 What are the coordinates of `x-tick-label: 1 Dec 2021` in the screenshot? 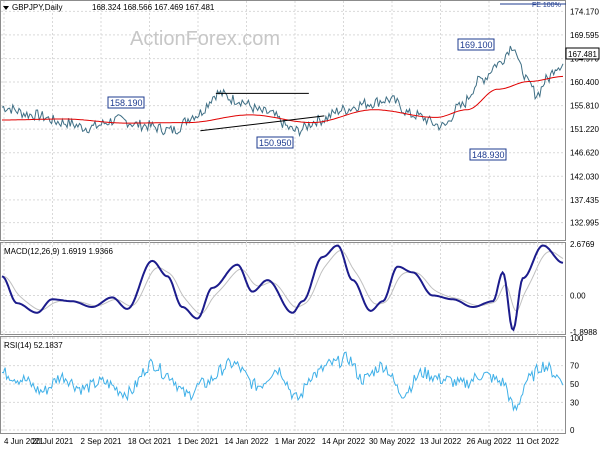 It's located at (198, 441).